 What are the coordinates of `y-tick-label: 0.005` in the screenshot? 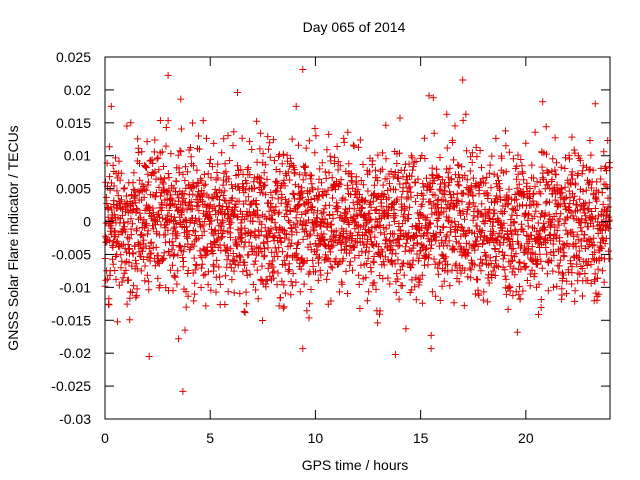 It's located at (73, 189).